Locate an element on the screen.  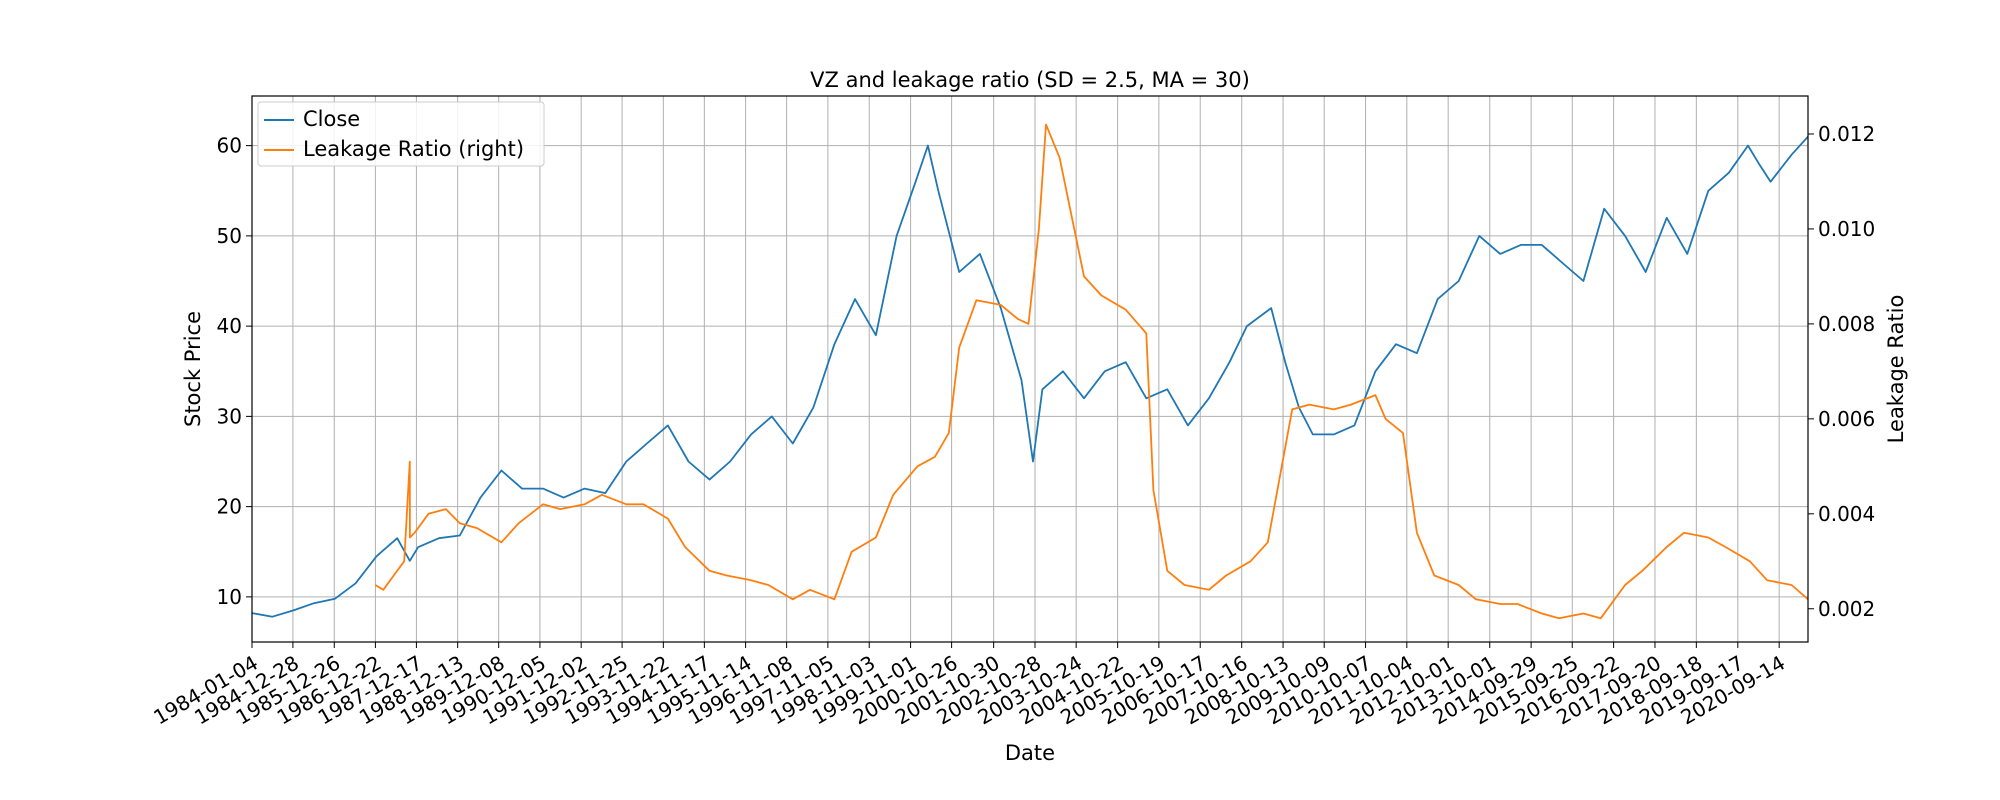
y-tick-label-left: 60 is located at coordinates (229, 146).